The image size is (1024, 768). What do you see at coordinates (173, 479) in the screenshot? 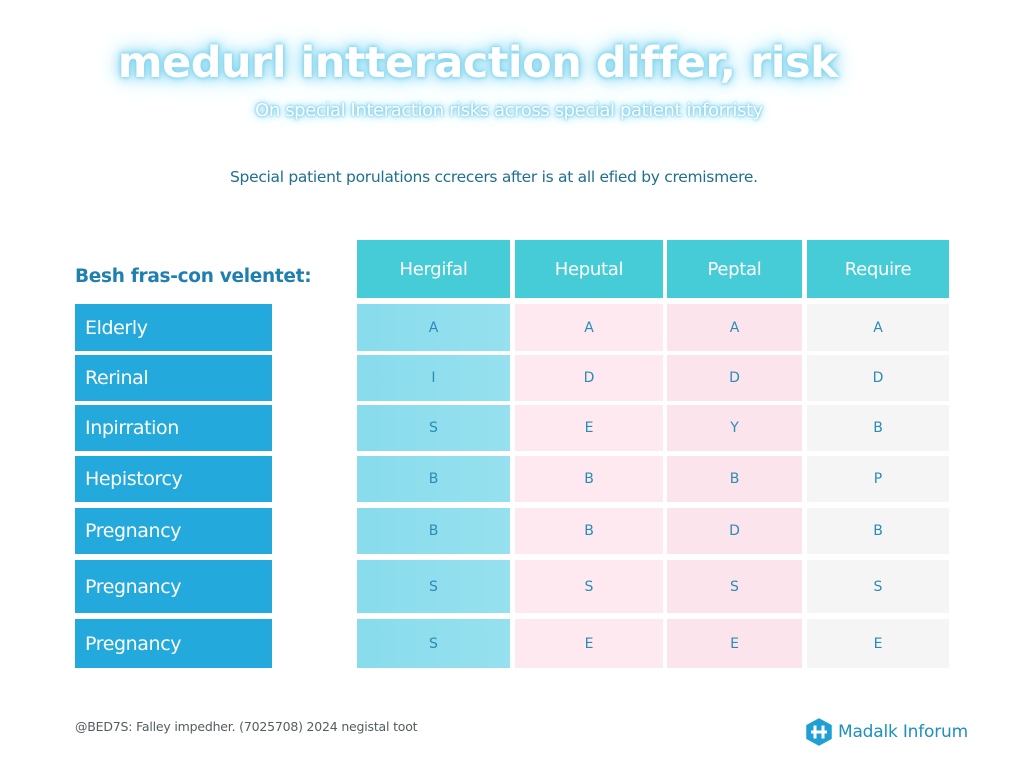
I see `row-label-hepistorcy: Hepistorcy` at bounding box center [173, 479].